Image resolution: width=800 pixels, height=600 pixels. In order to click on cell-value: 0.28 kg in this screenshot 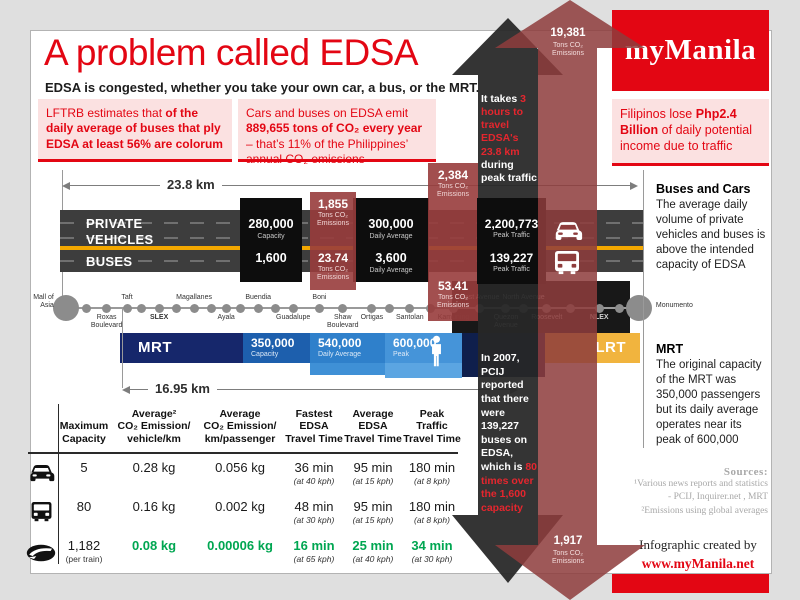, I will do `click(154, 467)`.